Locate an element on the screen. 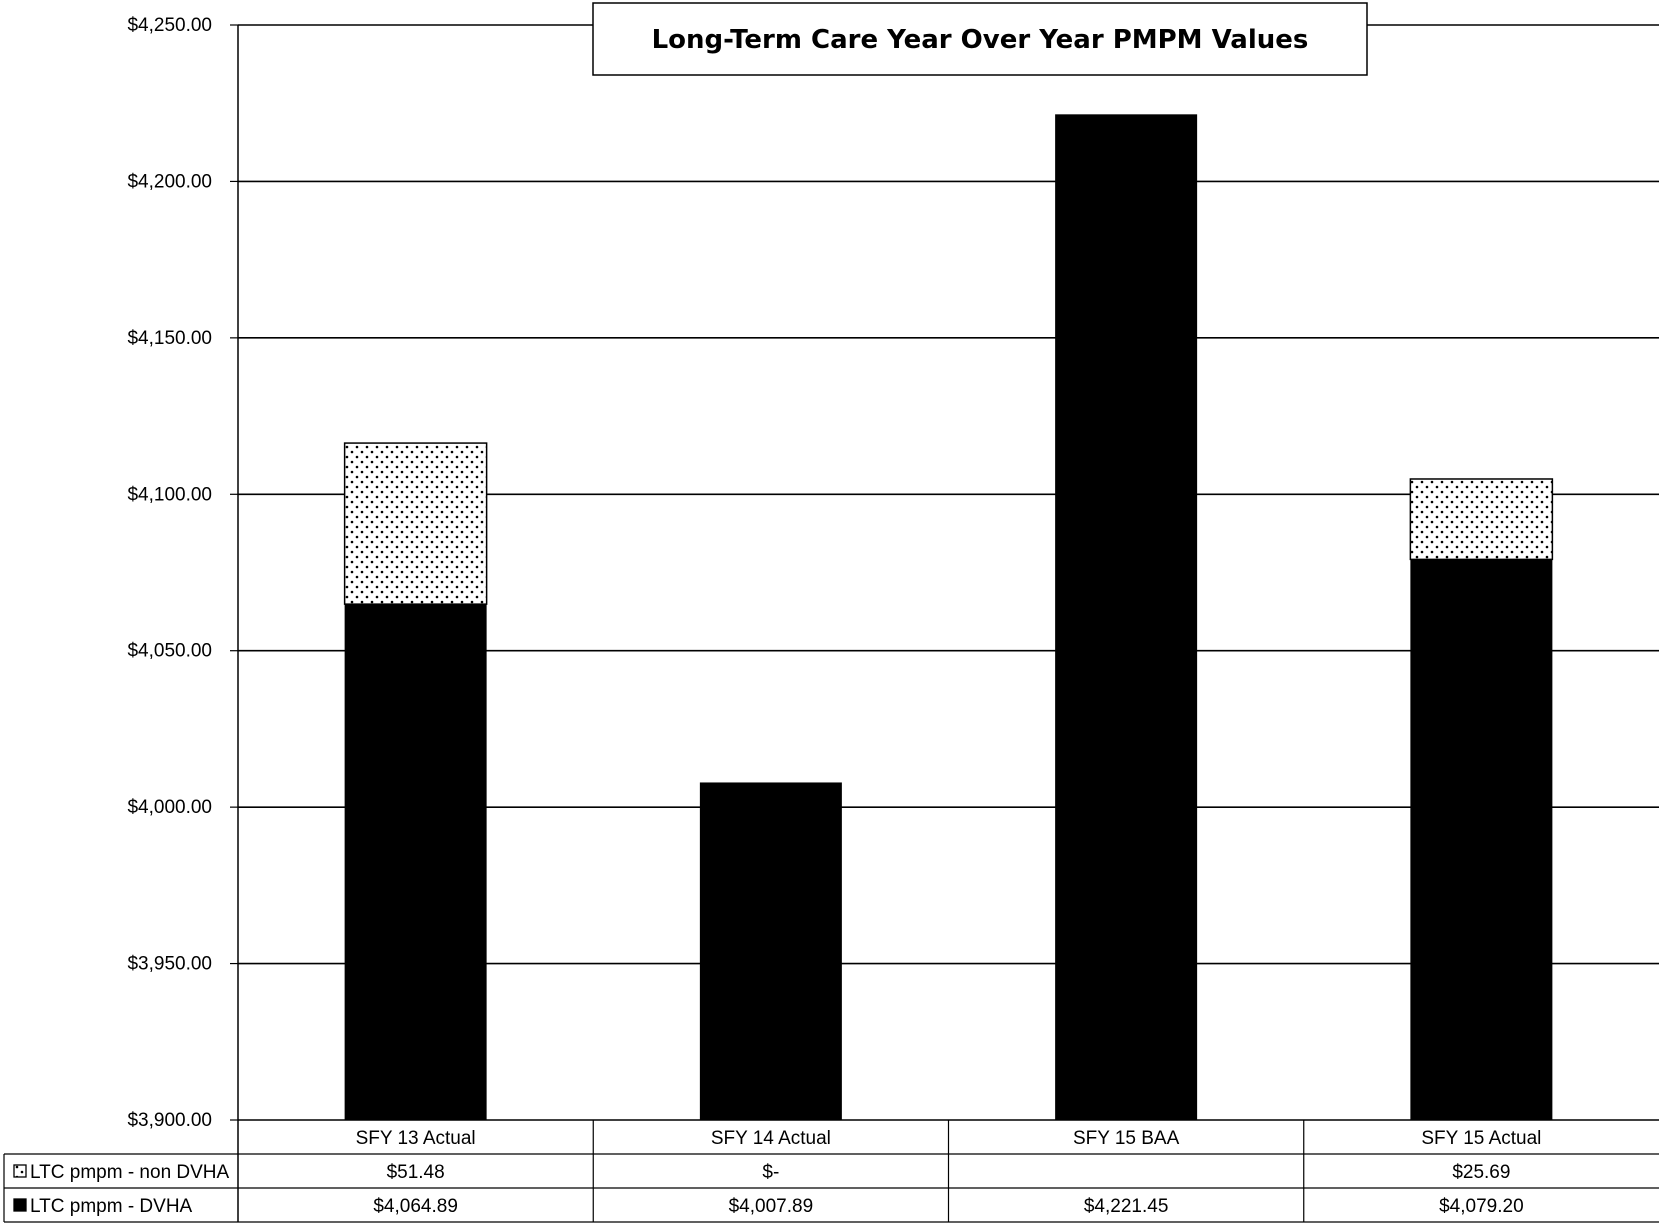  legend-series-name: LTC pmpm - non DVHA is located at coordinates (130, 1172).